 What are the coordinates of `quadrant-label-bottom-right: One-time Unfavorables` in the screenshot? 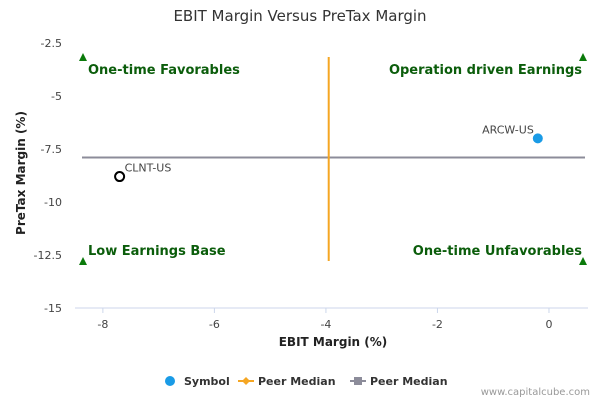 It's located at (497, 251).